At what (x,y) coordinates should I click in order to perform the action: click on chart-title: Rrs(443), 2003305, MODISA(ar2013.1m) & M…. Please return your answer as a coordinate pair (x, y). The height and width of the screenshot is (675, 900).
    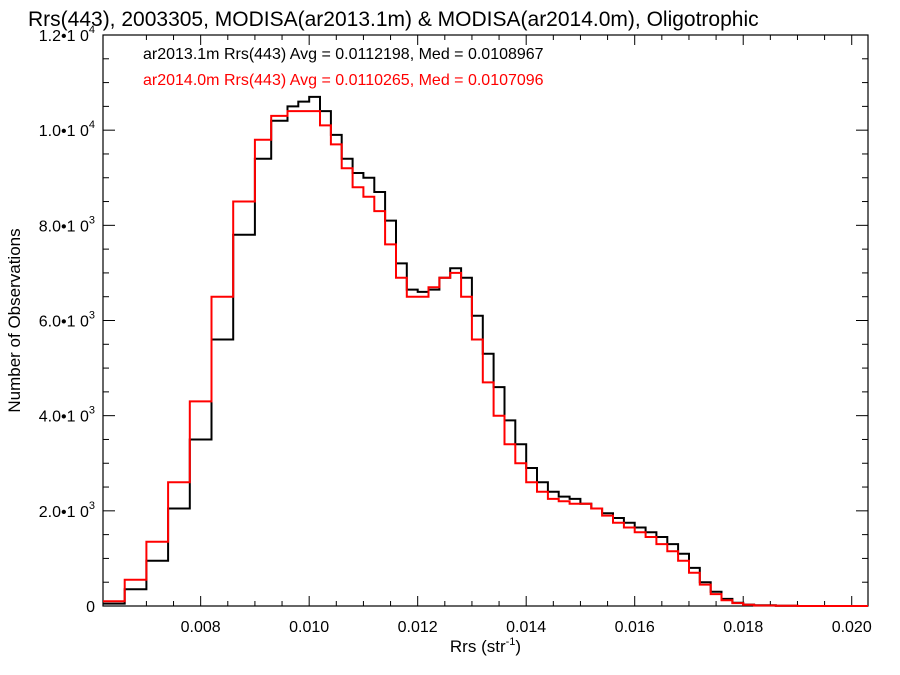
    Looking at the image, I should click on (393, 19).